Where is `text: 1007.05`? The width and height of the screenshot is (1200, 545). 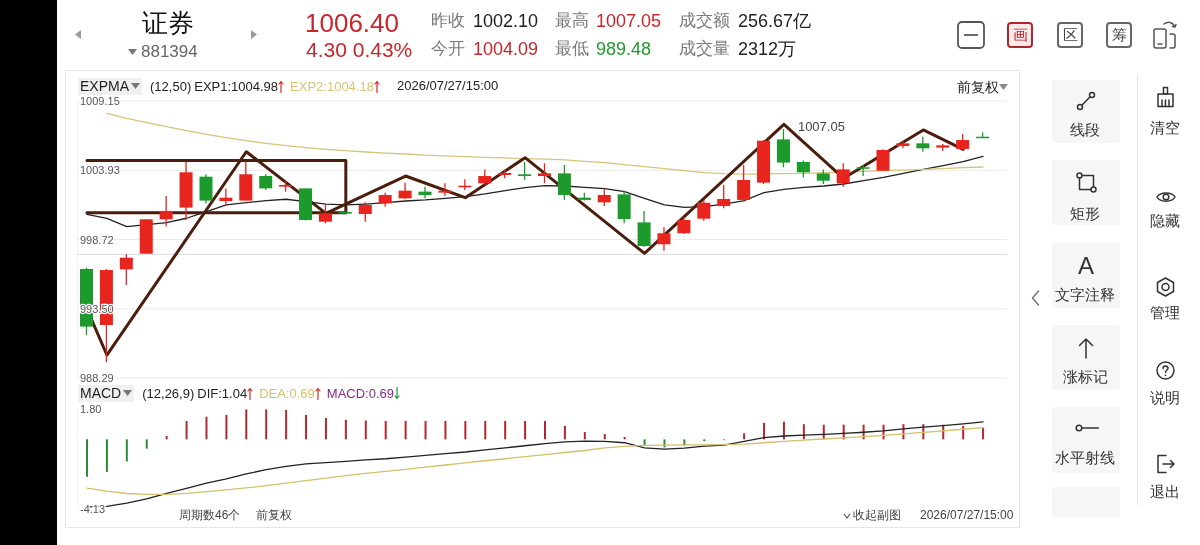 text: 1007.05 is located at coordinates (629, 21).